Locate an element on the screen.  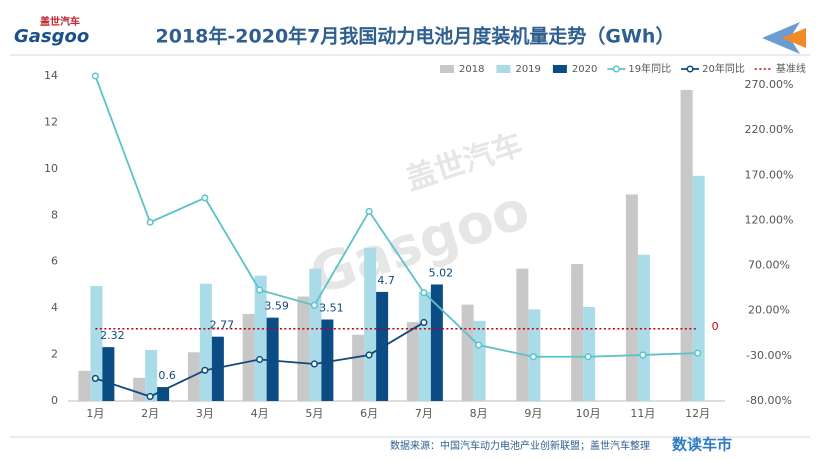
source: 数据来源：中国汽车动力电池产业创新联盟；盖世汽车整理 is located at coordinates (520, 445).